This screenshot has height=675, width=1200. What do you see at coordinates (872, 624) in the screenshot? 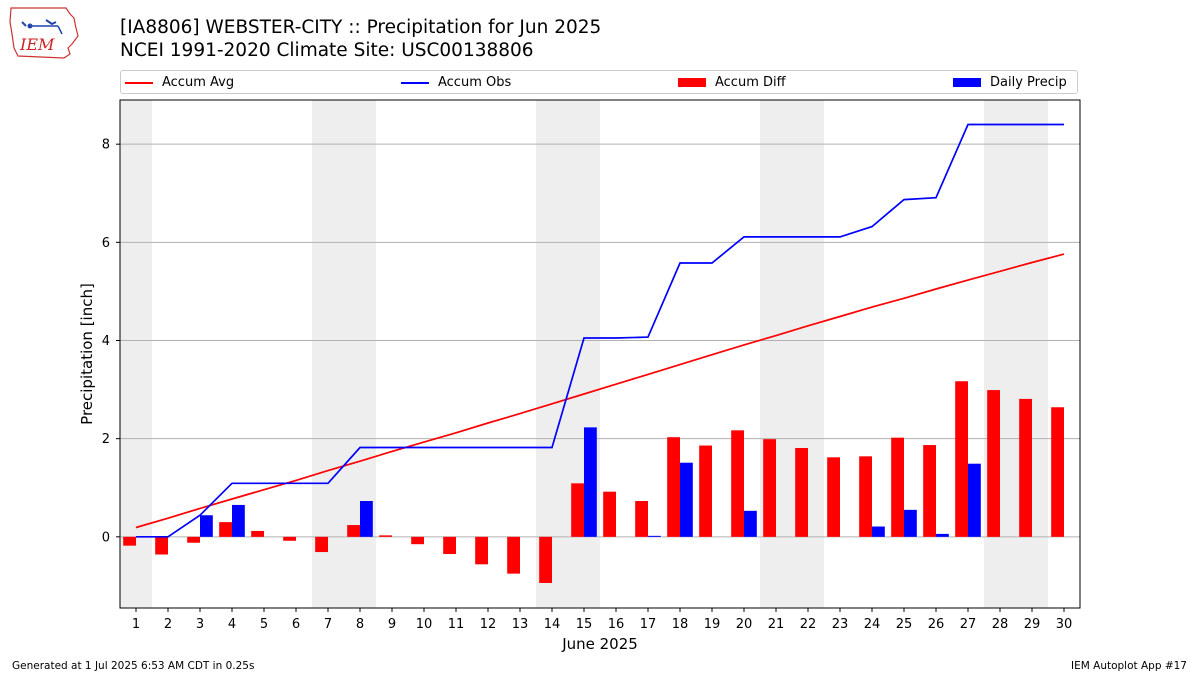
I see `x-tick-label-24: 24` at bounding box center [872, 624].